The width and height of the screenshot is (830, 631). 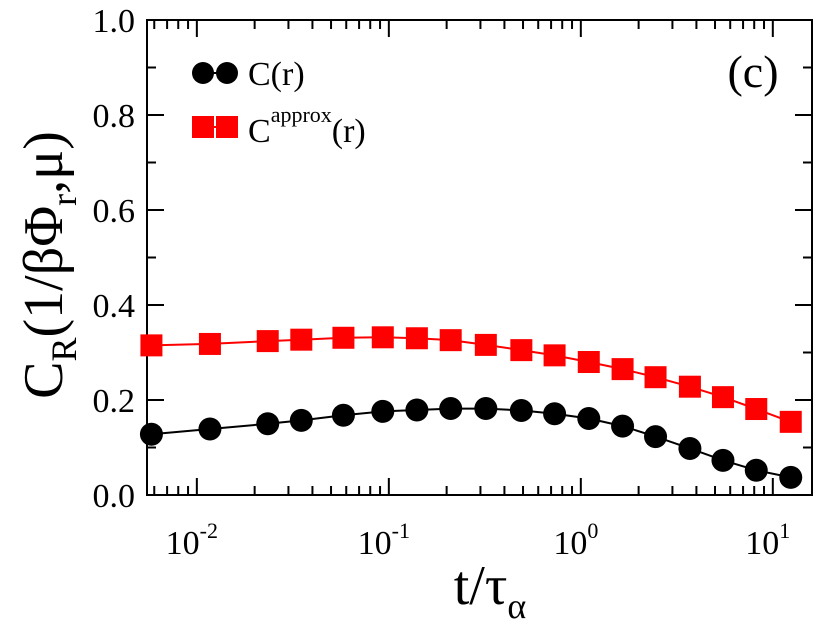 I want to click on legend-label-c-r-text: C(r), so click(x=276, y=74).